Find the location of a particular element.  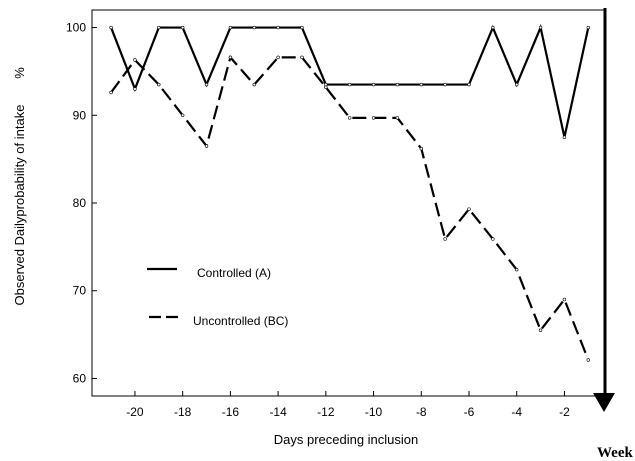

x-axis-label: Days preceding inclusion is located at coordinates (346, 439).